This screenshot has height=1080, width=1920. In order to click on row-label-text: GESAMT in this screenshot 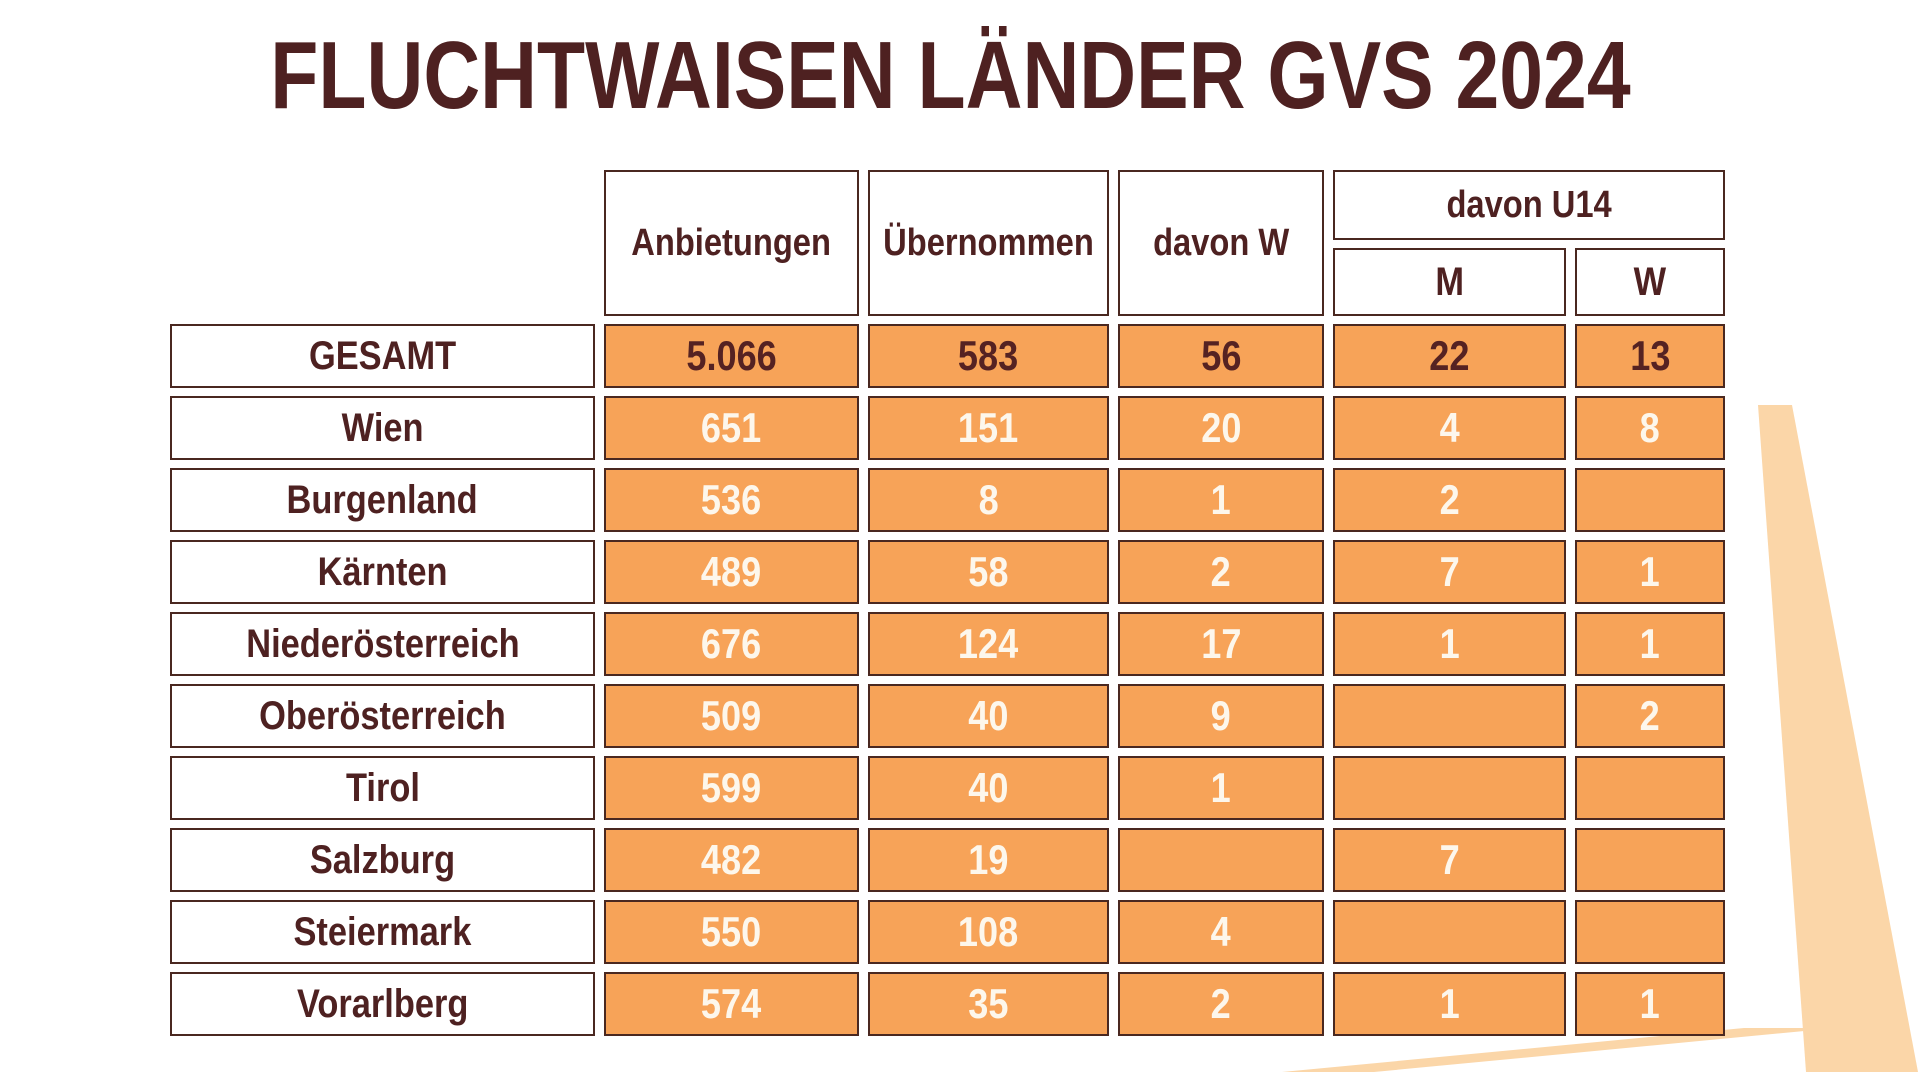, I will do `click(382, 355)`.